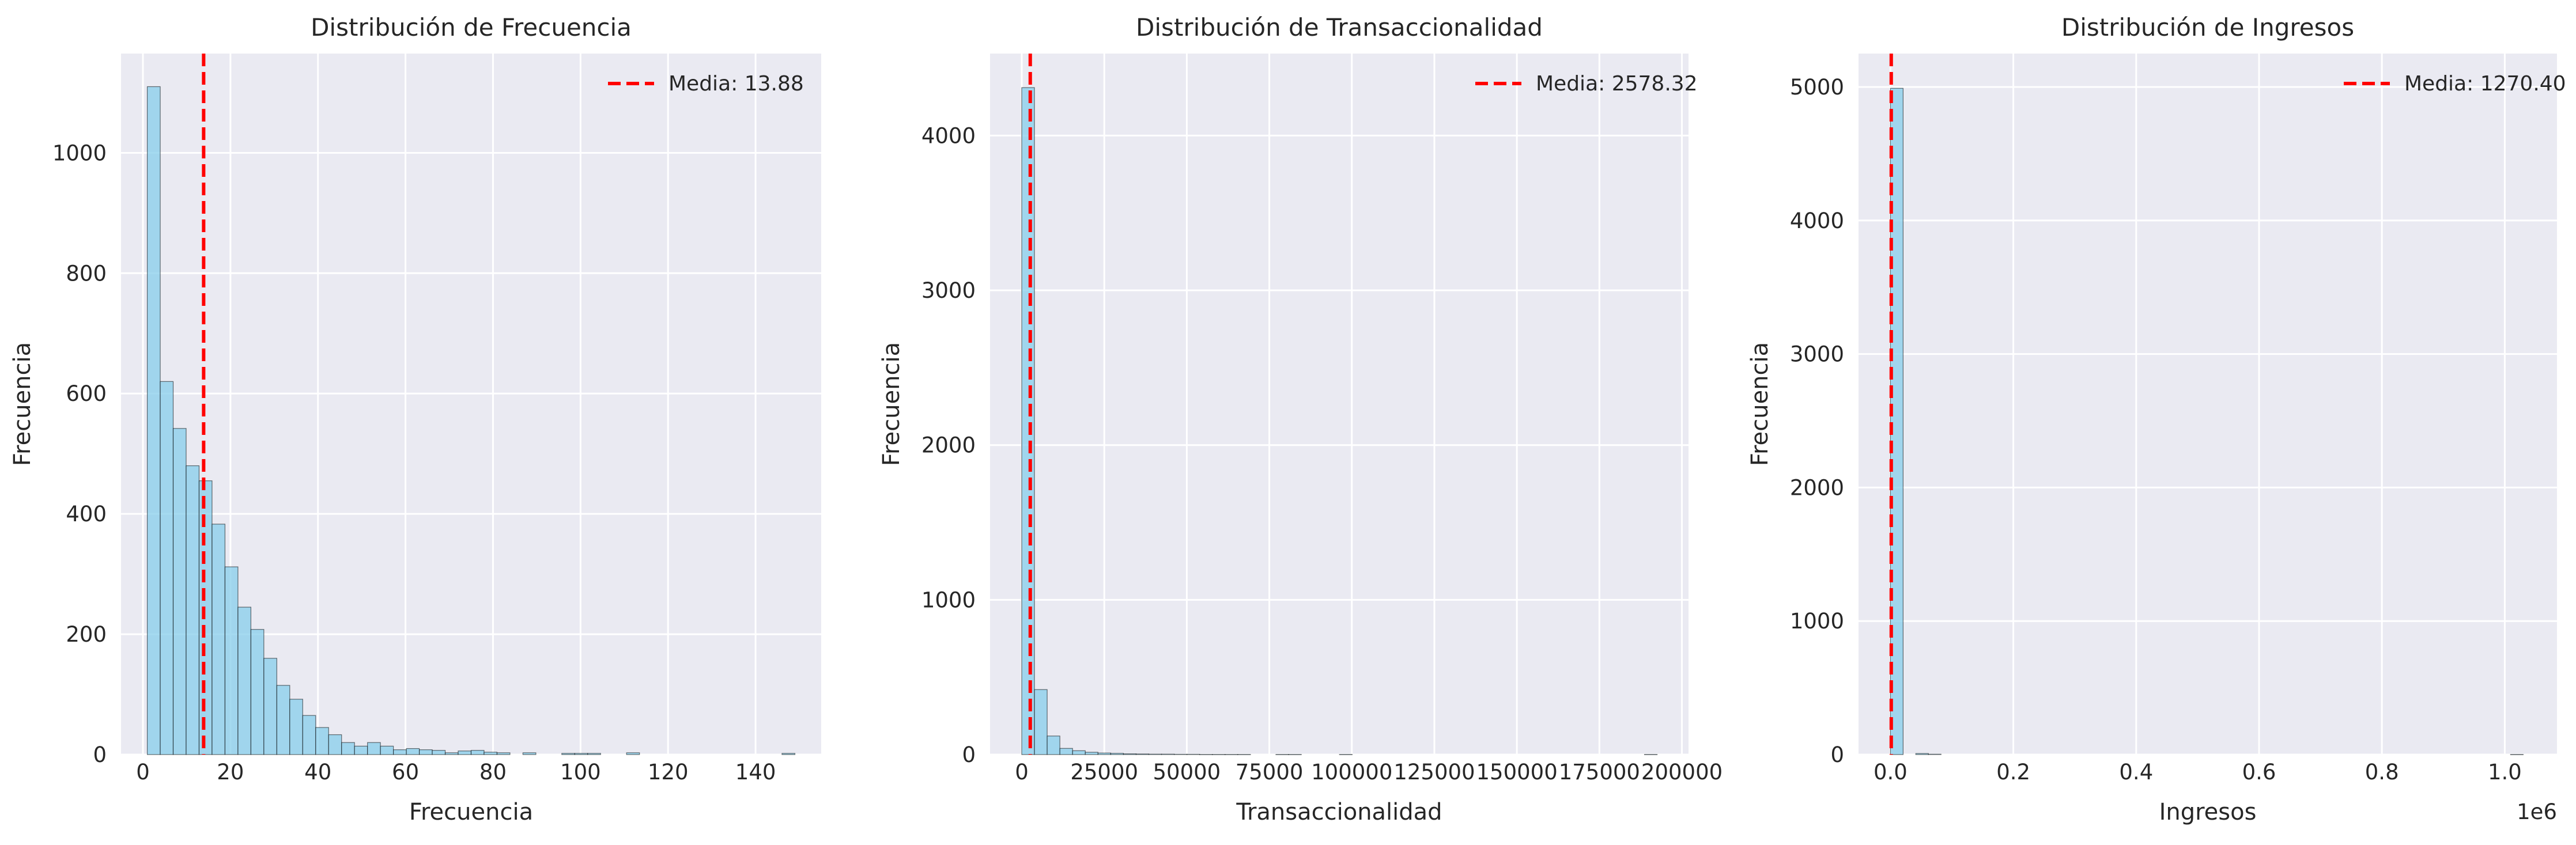  Describe the element at coordinates (1351, 772) in the screenshot. I see `x-tick-label: 100000` at that location.